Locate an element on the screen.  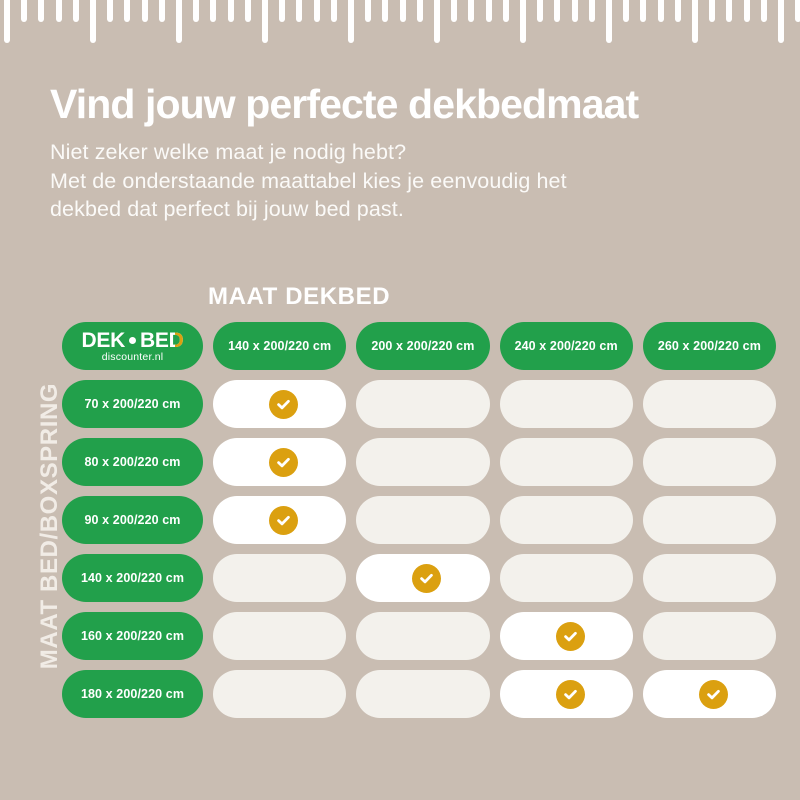
row-header-1: 70 x 200/220 cm is located at coordinates (132, 404).